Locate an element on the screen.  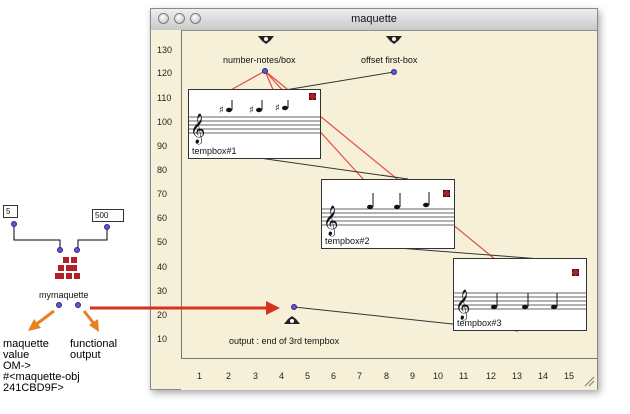
inlet-dot-left is located at coordinates (14, 224).